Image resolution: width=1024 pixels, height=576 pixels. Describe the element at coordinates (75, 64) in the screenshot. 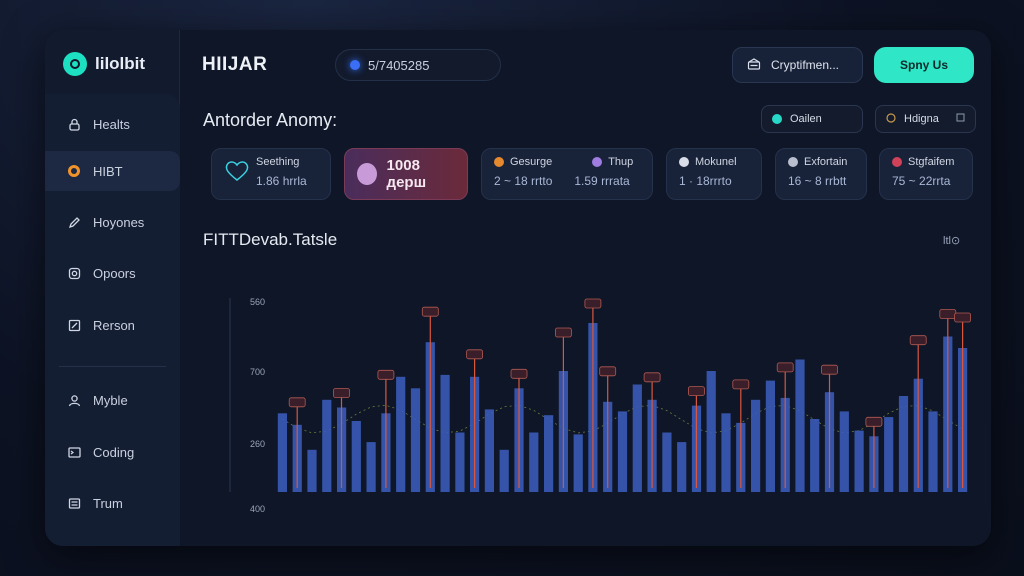

I see `brand-logo-icon` at that location.